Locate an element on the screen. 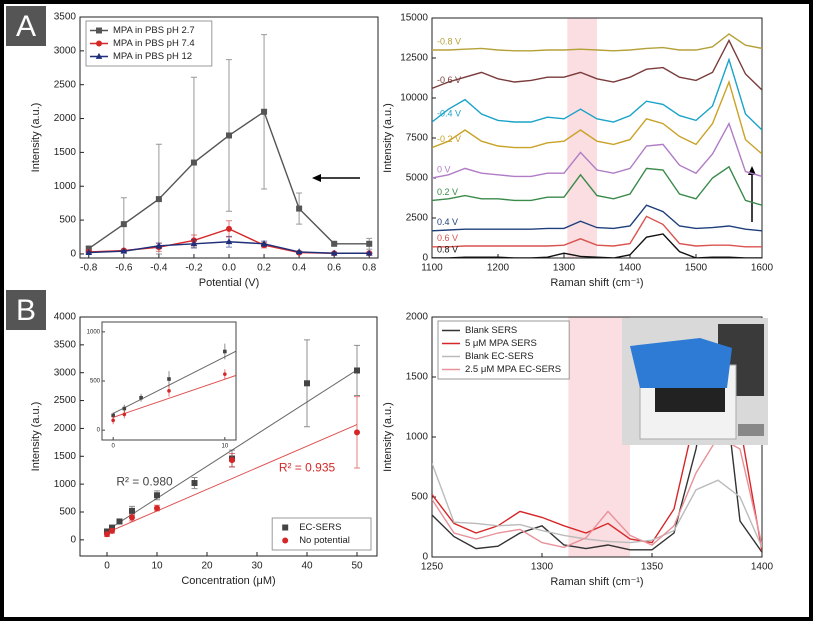  series-label: -0.2 V is located at coordinates (449, 139).